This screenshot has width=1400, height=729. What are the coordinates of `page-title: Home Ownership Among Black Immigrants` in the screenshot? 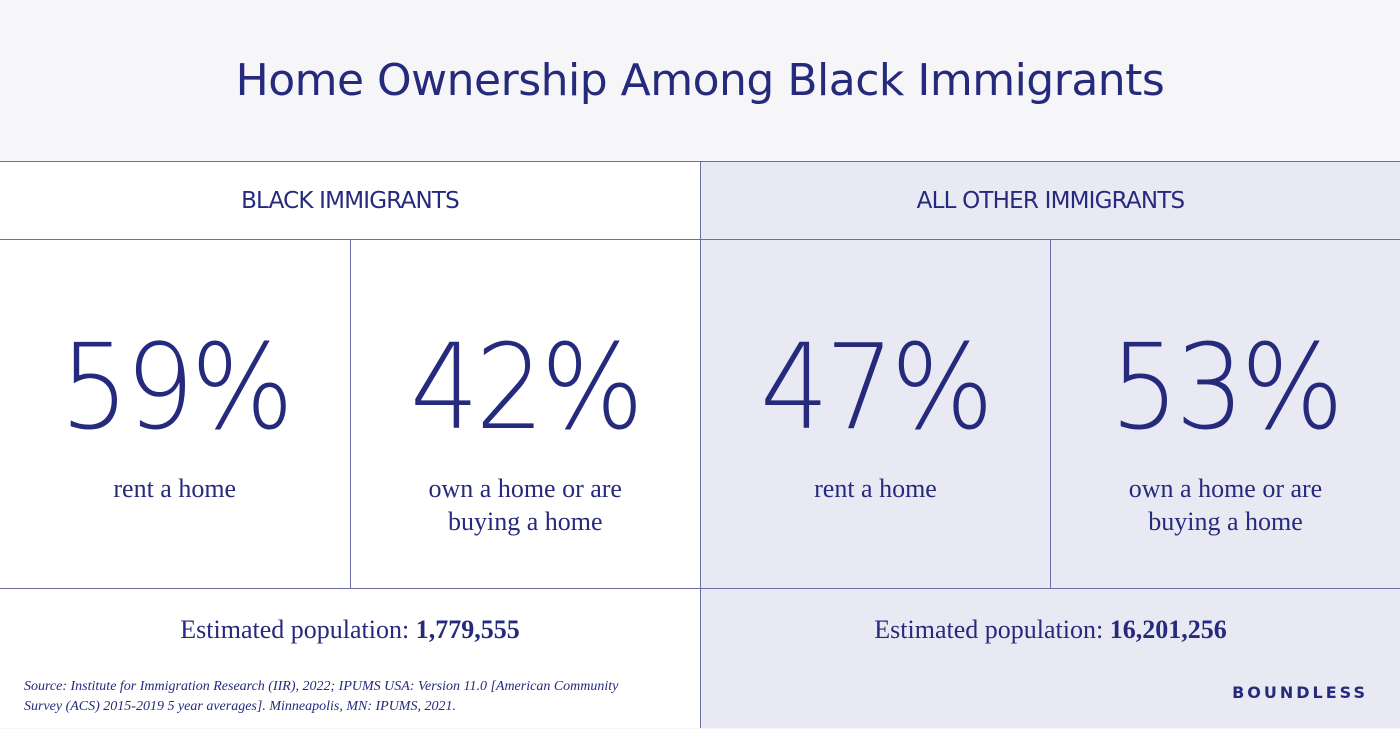 It's located at (700, 80).